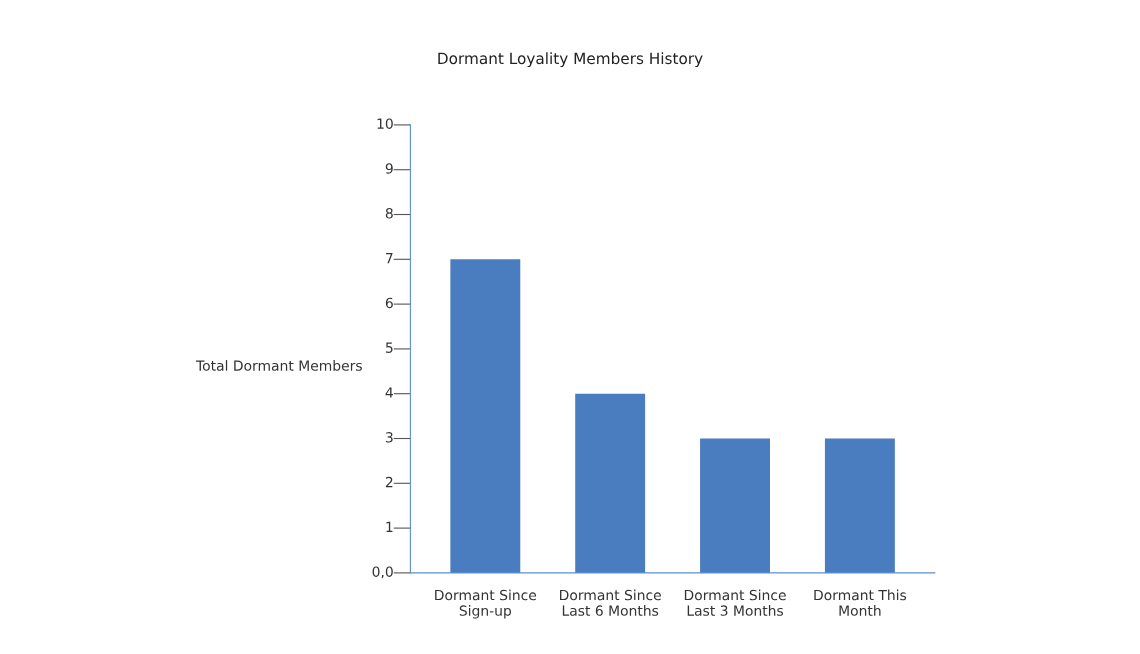 The image size is (1140, 654). What do you see at coordinates (389, 213) in the screenshot?
I see `y-tick-label: 8` at bounding box center [389, 213].